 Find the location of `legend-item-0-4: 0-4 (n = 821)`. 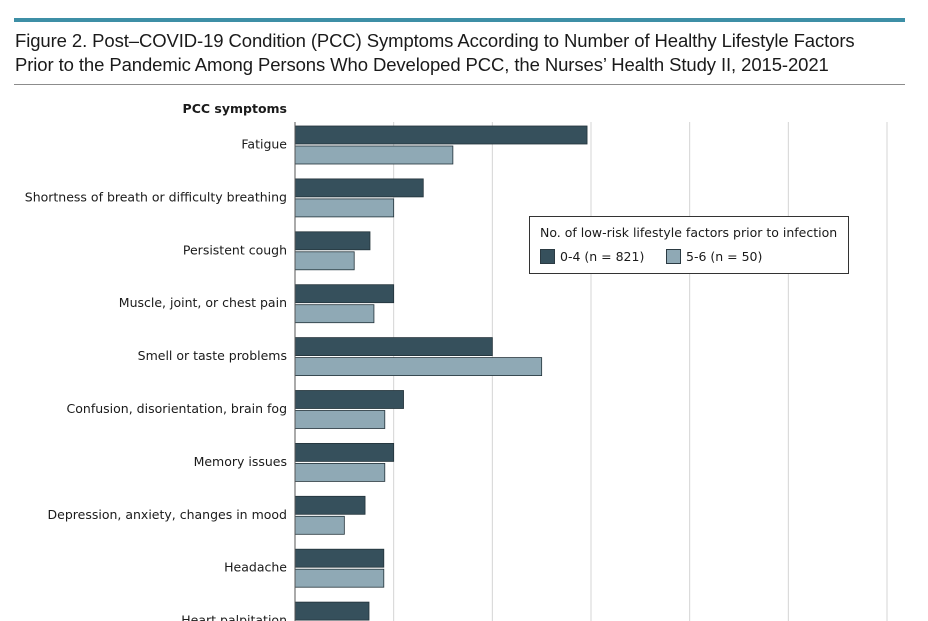

legend-item-0-4: 0-4 (n = 821) is located at coordinates (592, 256).